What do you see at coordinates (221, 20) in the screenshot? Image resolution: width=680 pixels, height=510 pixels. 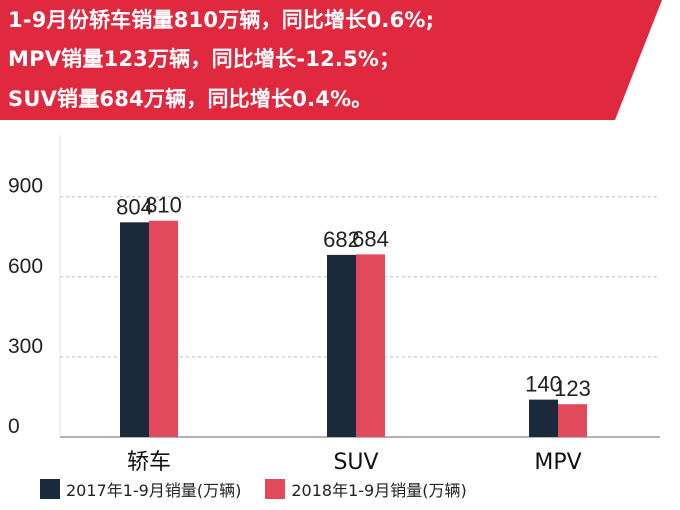 I see `headline-line-sedan: 1-9月份轿车销量810万辆，同比增长0.6%;` at bounding box center [221, 20].